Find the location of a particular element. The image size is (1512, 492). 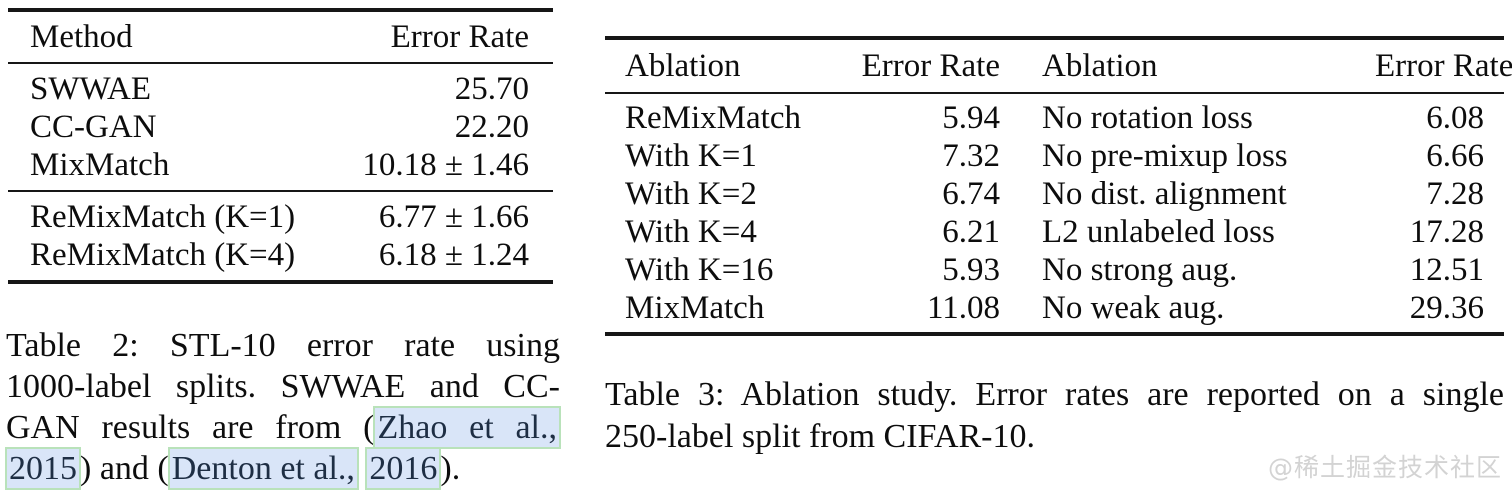

table-row: ReMixMatch 5.94 No rotation loss 6.08 is located at coordinates (1054, 118).